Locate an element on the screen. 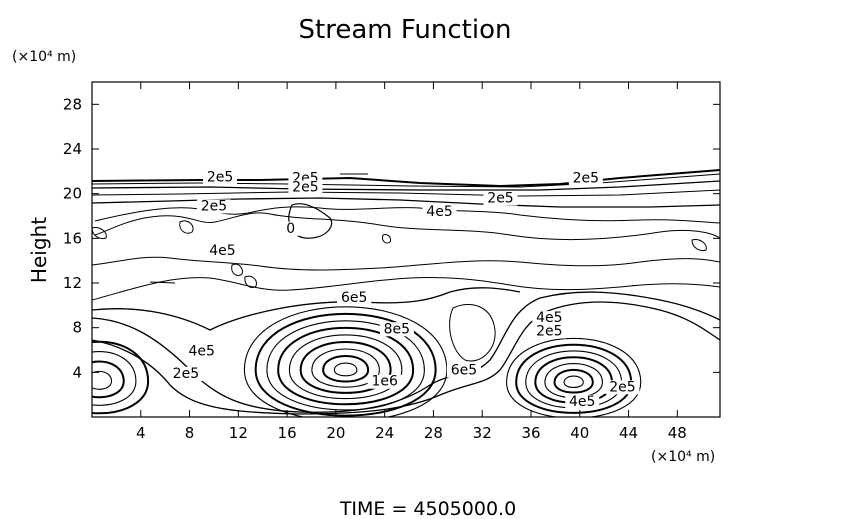  y-tick-label: 24 is located at coordinates (72, 149).